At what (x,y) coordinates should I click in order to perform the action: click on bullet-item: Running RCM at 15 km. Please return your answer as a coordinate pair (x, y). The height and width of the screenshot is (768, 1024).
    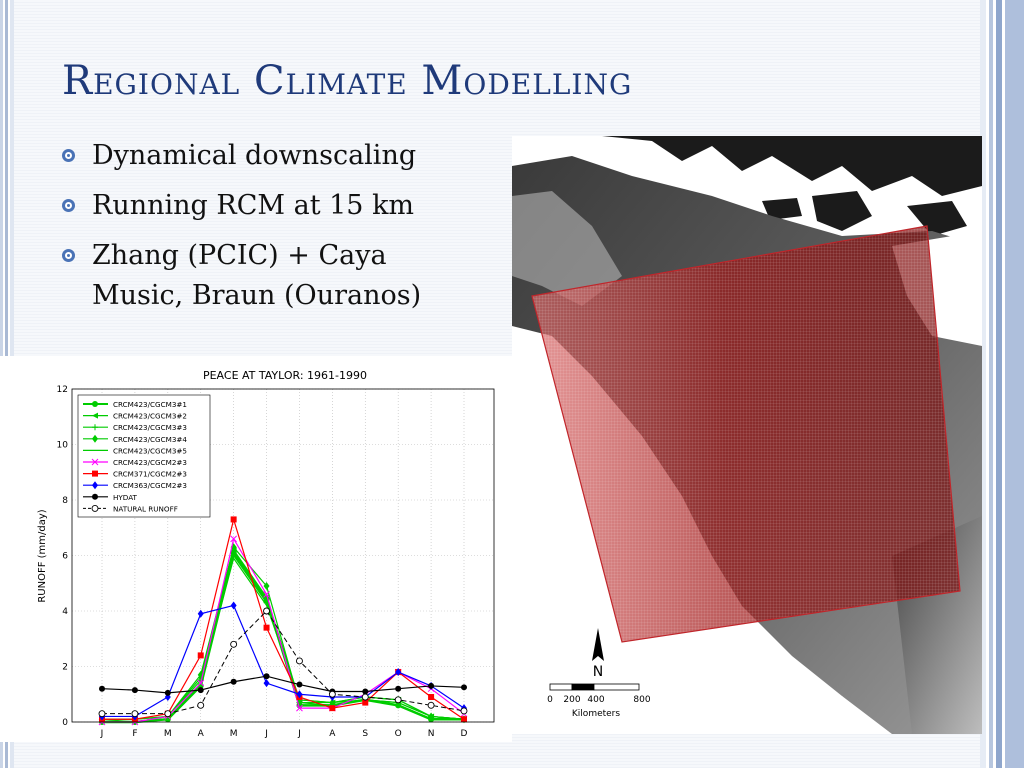
    Looking at the image, I should click on (282, 206).